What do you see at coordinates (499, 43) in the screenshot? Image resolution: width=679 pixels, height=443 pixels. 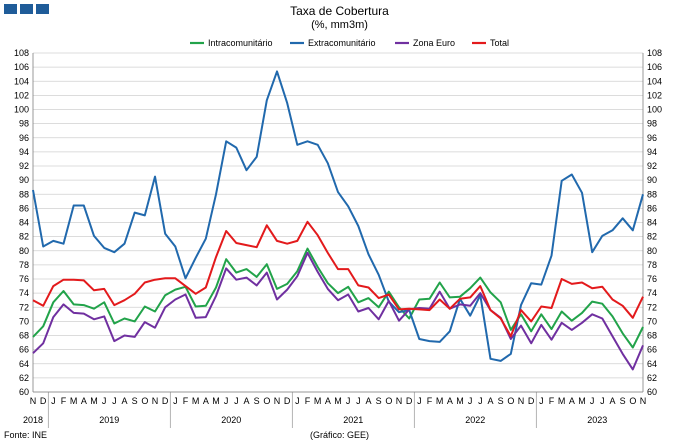 I see `legend-label: Total` at bounding box center [499, 43].